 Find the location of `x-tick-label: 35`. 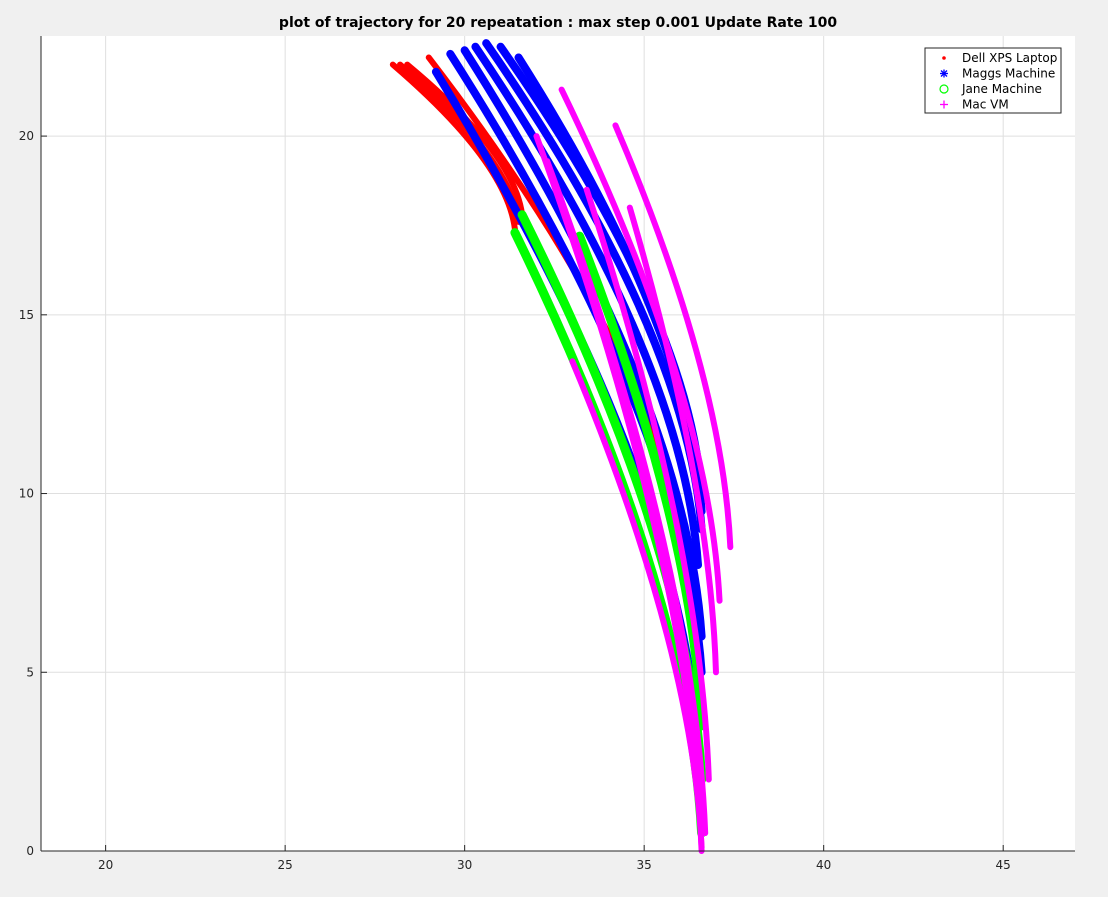

x-tick-label: 35 is located at coordinates (644, 865).